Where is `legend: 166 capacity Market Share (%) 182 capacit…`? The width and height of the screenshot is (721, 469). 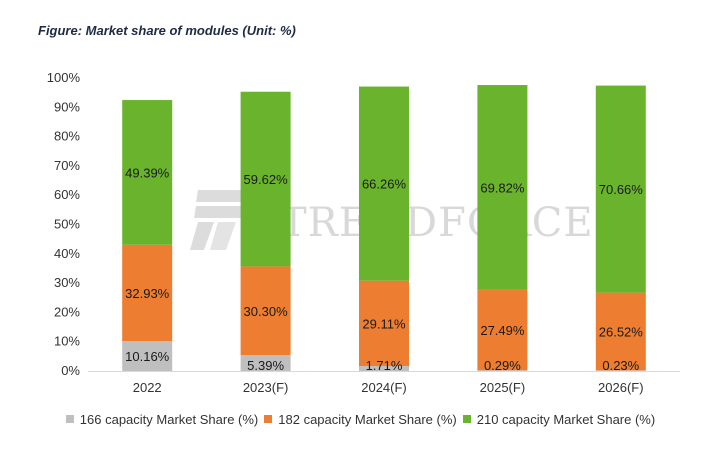
legend: 166 capacity Market Share (%) 182 capacit… is located at coordinates (360, 419).